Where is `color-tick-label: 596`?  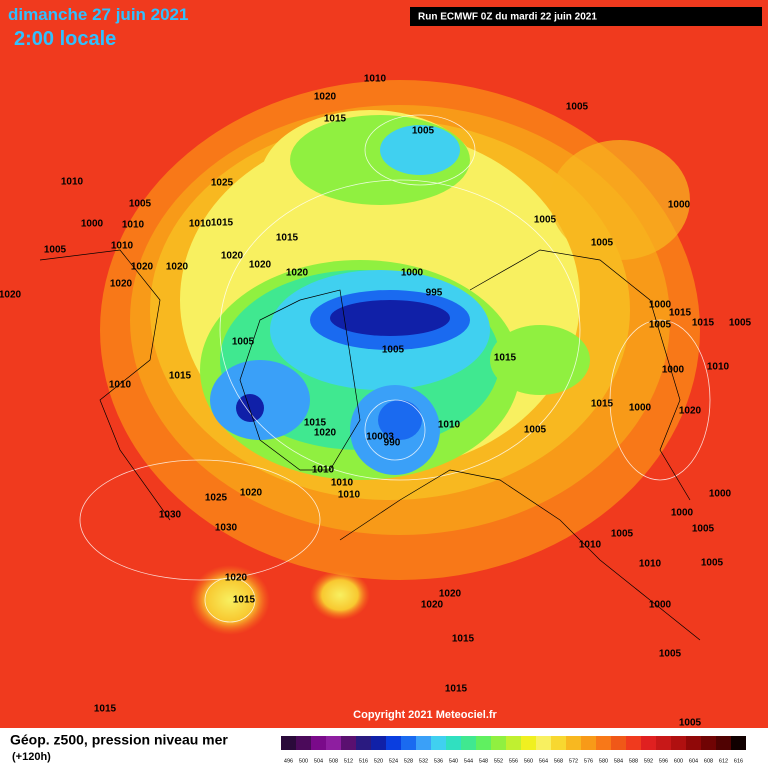
color-tick-label: 596 is located at coordinates (663, 761).